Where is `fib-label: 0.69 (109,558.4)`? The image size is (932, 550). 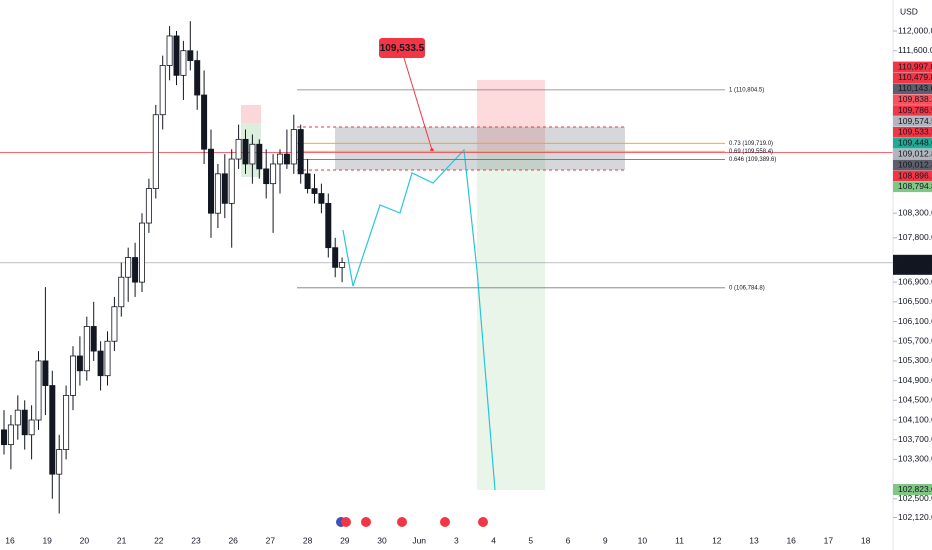 fib-label: 0.69 (109,558.4) is located at coordinates (751, 152).